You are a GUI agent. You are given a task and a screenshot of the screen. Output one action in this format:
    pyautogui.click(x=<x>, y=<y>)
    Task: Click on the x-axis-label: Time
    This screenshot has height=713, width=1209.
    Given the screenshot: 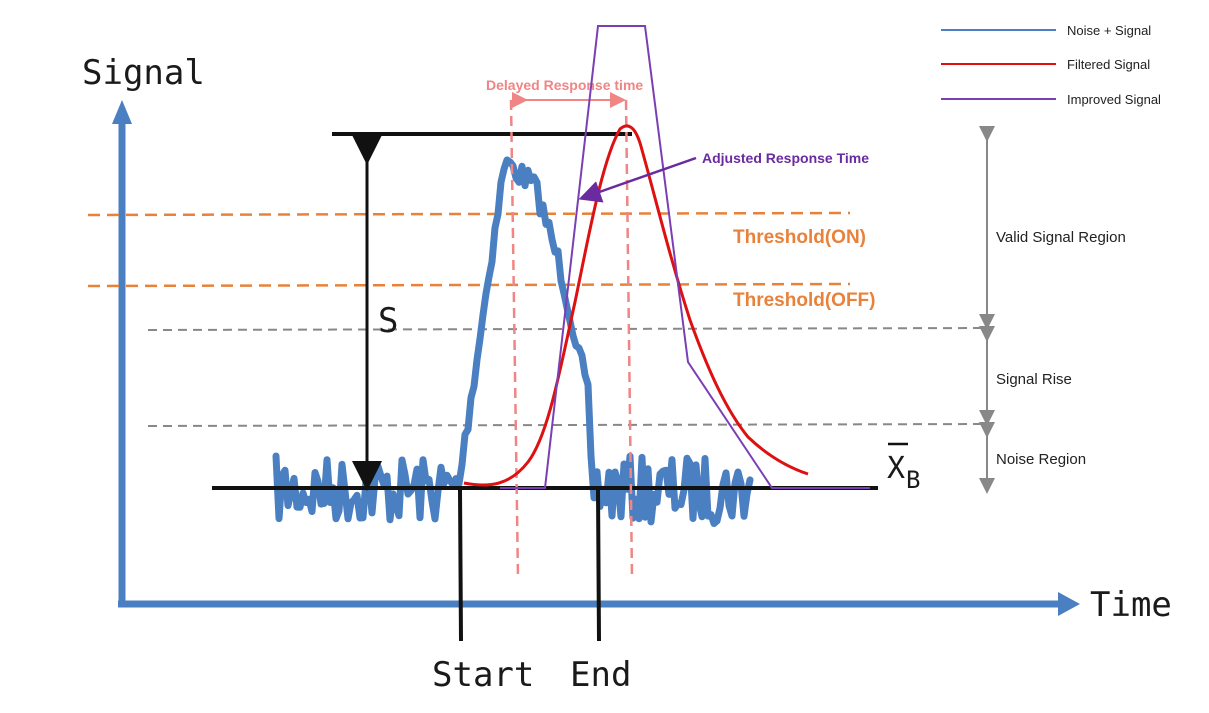 What is the action you would take?
    pyautogui.click(x=1131, y=605)
    